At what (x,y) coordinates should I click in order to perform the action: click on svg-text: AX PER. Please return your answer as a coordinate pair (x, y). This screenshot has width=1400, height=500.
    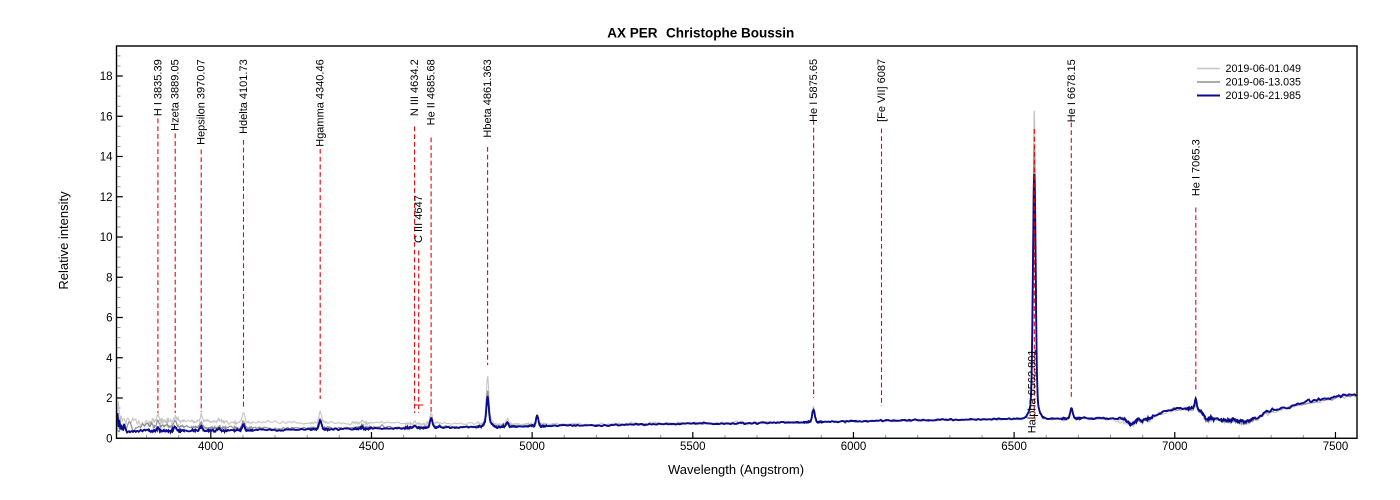
    Looking at the image, I should click on (632, 33).